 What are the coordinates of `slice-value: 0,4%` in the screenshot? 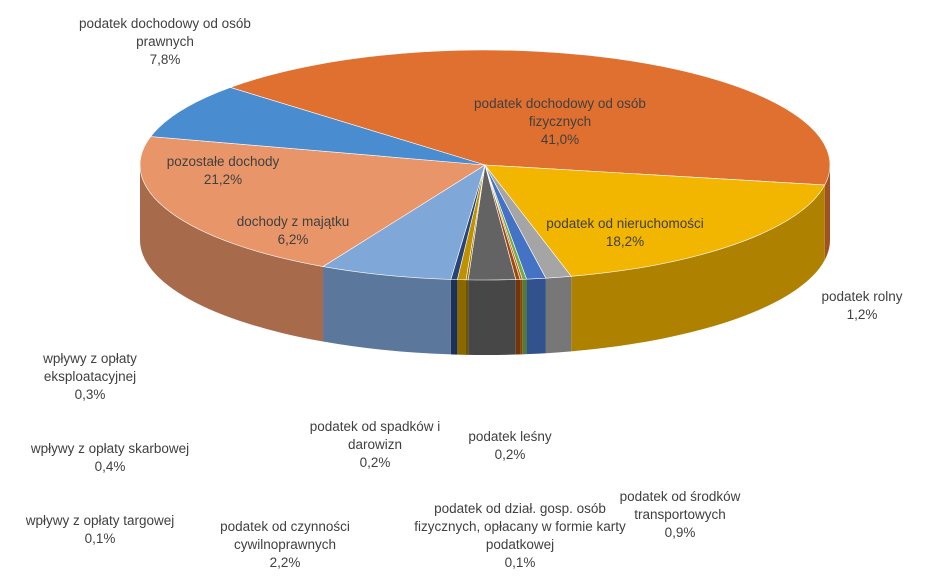 It's located at (110, 466).